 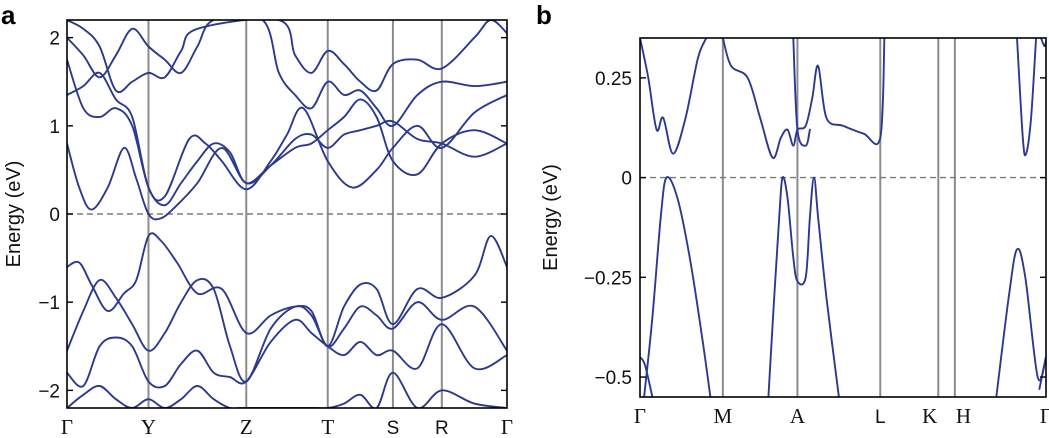 I want to click on y-tick-label-a-2: 0, so click(x=54, y=215).